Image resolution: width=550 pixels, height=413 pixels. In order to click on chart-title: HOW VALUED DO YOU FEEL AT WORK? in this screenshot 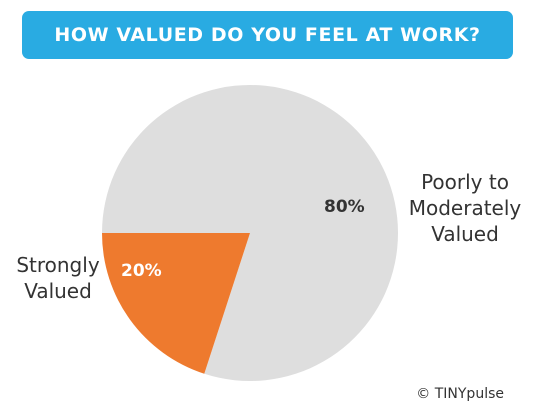, I will do `click(267, 35)`.